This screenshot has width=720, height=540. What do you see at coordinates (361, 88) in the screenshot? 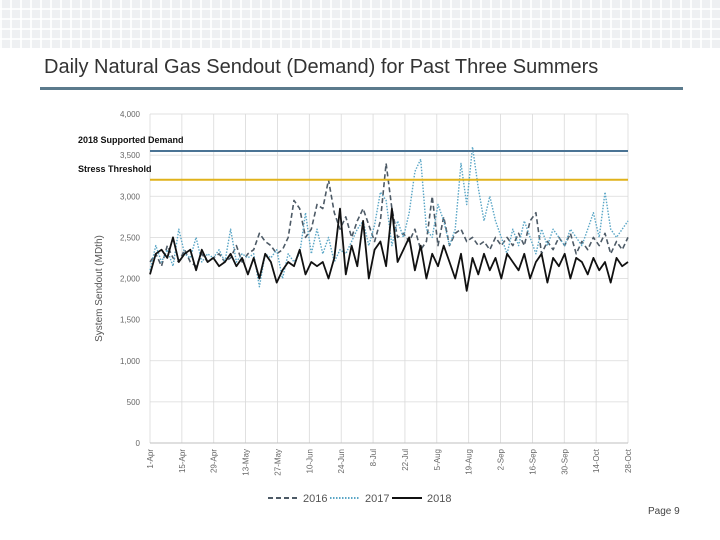
I see `title-divider` at bounding box center [361, 88].